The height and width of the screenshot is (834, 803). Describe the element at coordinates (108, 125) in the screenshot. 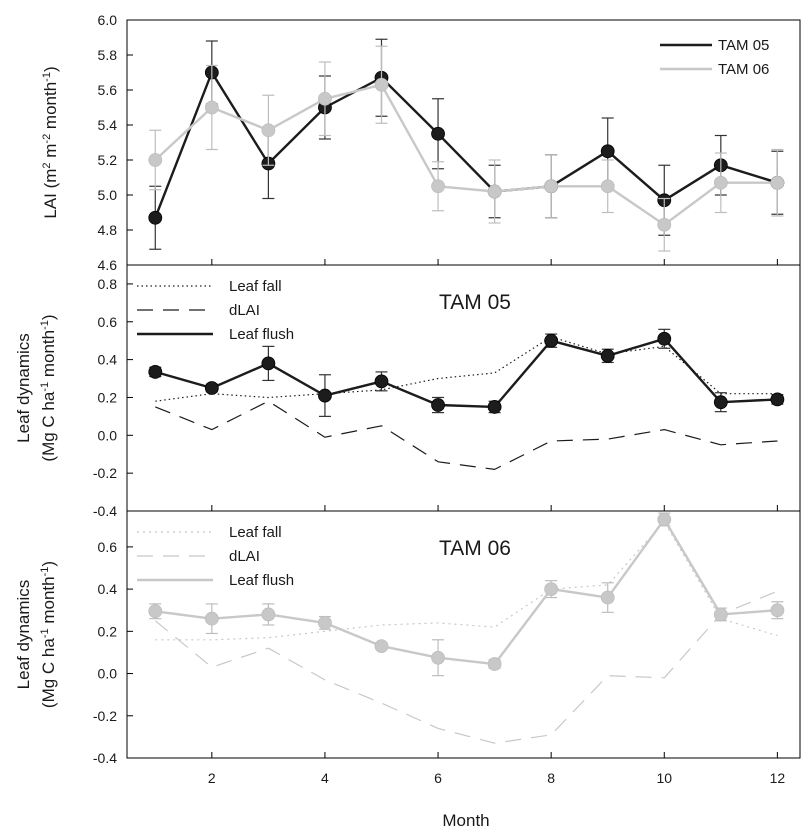

I see `y-tick-label: 5.4` at that location.